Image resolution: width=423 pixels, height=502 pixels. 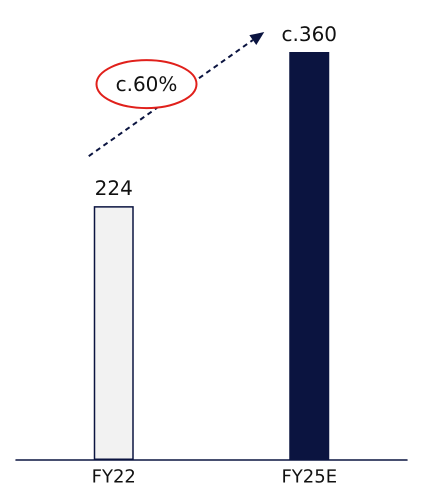 I want to click on annotation: c.60%, so click(x=147, y=84).